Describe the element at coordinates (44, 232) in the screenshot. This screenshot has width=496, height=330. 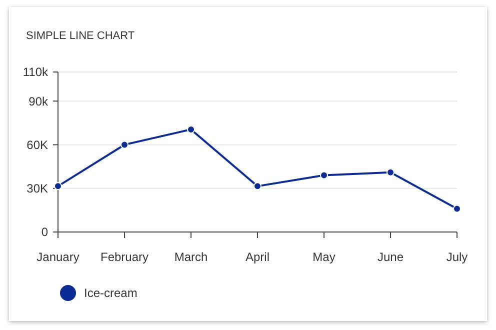
I see `y-tick-label: 0` at that location.